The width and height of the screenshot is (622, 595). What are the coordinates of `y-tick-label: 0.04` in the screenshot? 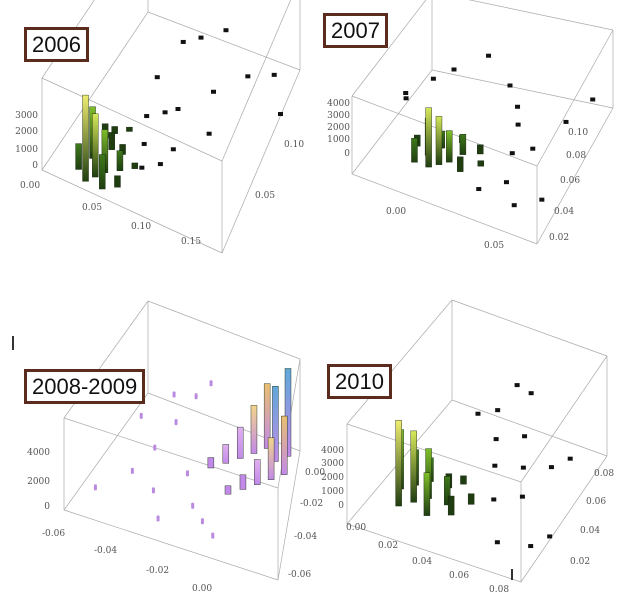 It's located at (590, 531).